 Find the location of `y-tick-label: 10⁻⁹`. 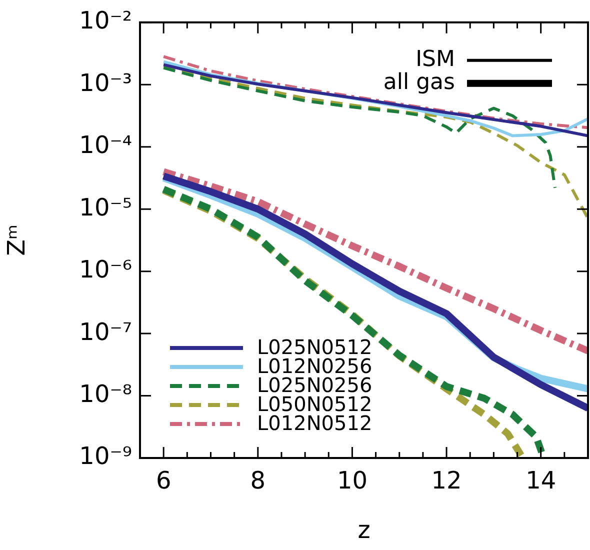

y-tick-label: 10⁻⁹ is located at coordinates (105, 456).